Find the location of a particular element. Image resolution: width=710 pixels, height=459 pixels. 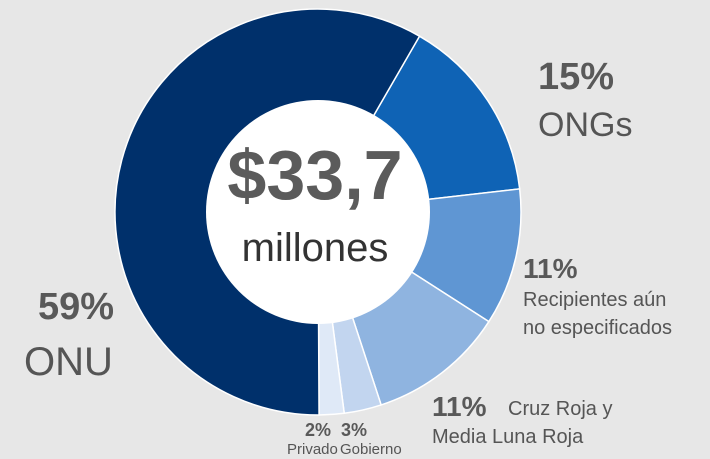

slice-label-cruz-roja-percent: 11% is located at coordinates (459, 406).